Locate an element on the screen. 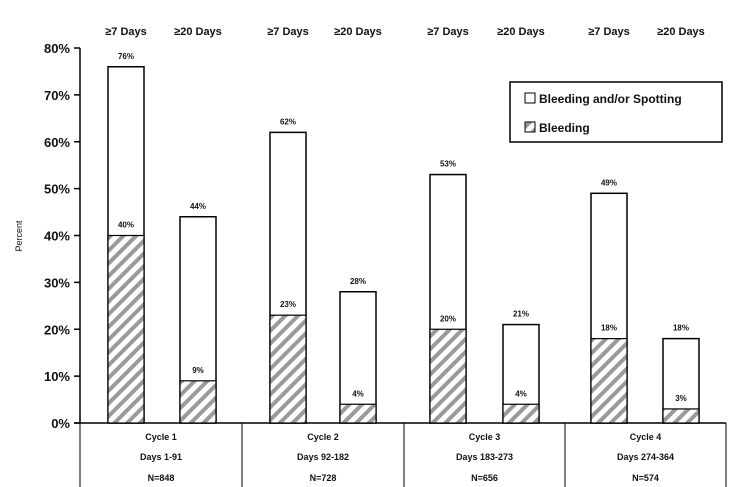  legend-box is located at coordinates (616, 112).